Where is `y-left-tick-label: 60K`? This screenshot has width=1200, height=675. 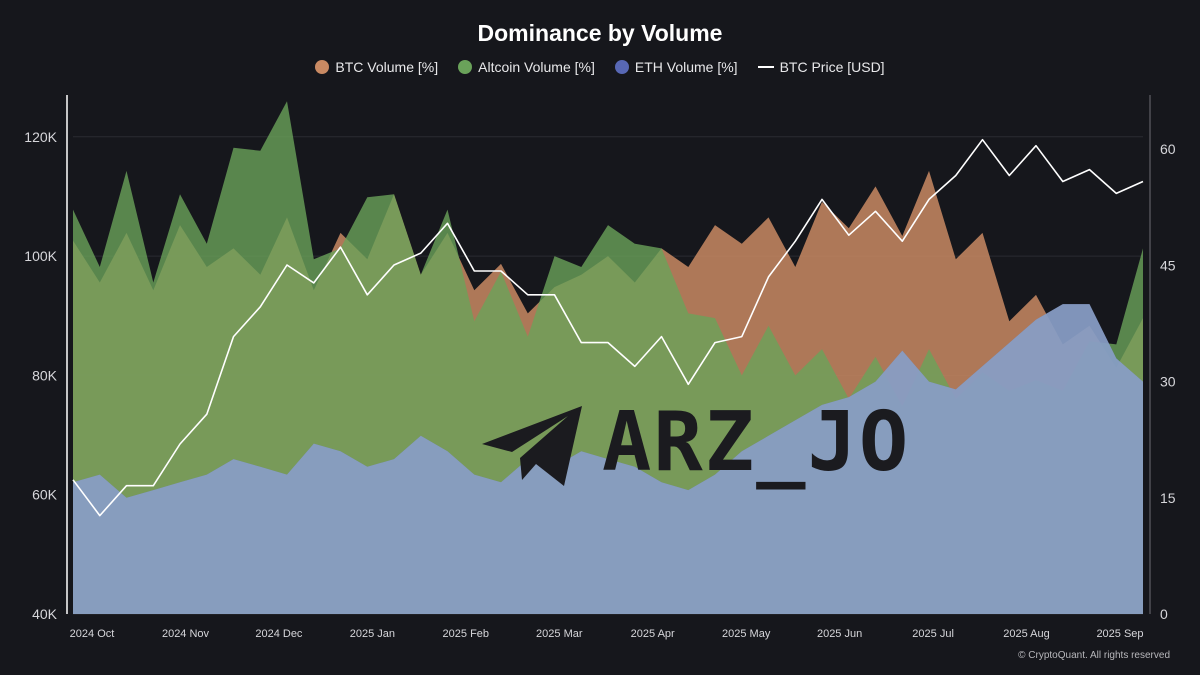
y-left-tick-label: 60K is located at coordinates (45, 495).